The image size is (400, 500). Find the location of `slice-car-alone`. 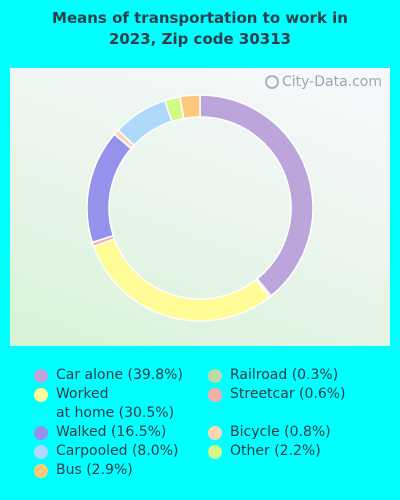

slice-car-alone is located at coordinates (256, 195).